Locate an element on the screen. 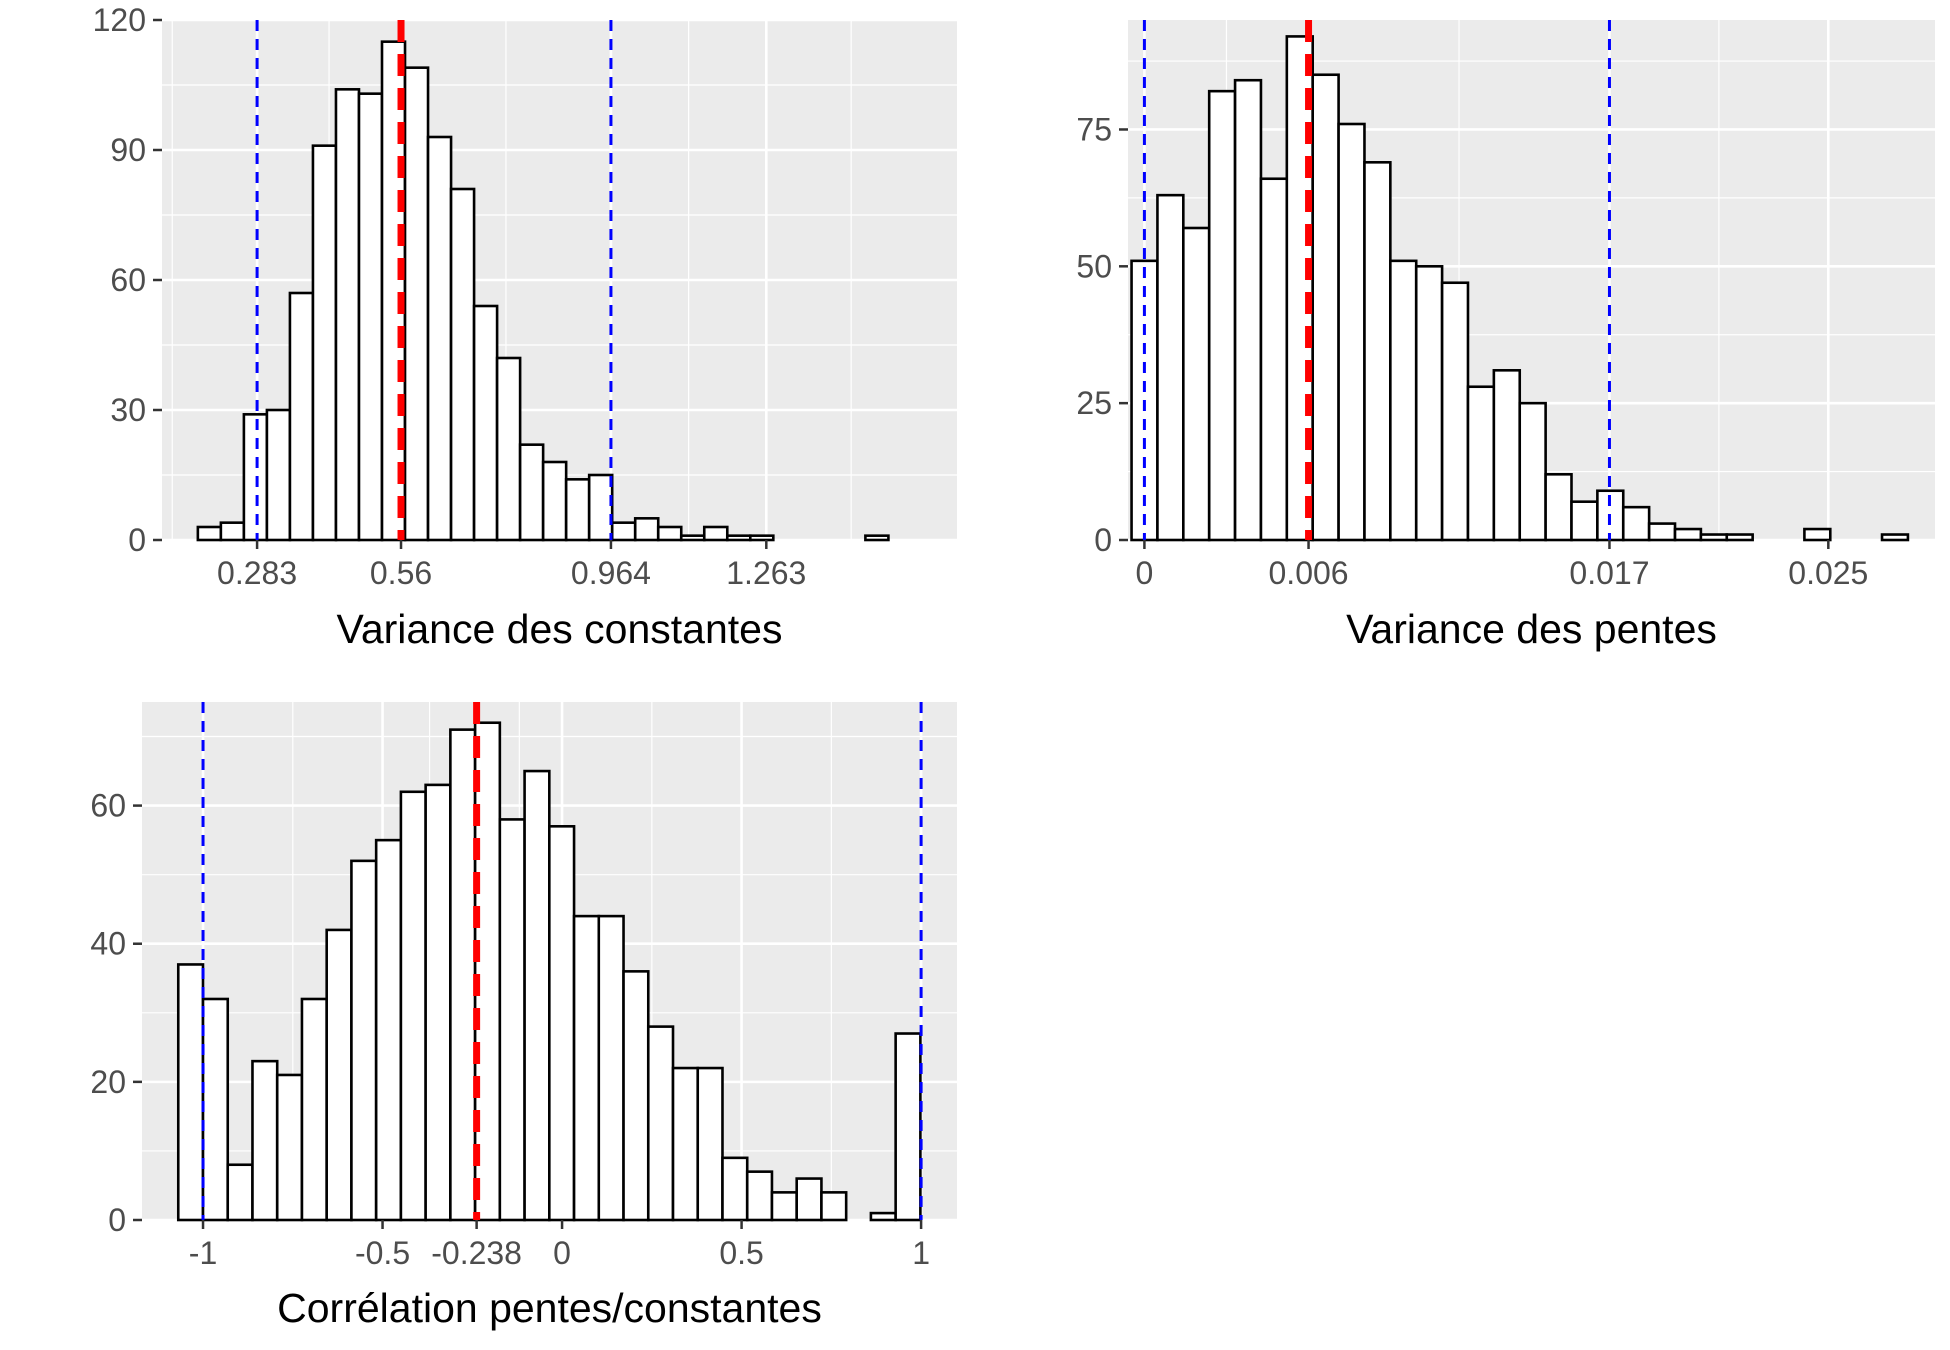 The width and height of the screenshot is (1950, 1350). x-tick-label: 0.283 is located at coordinates (257, 573).